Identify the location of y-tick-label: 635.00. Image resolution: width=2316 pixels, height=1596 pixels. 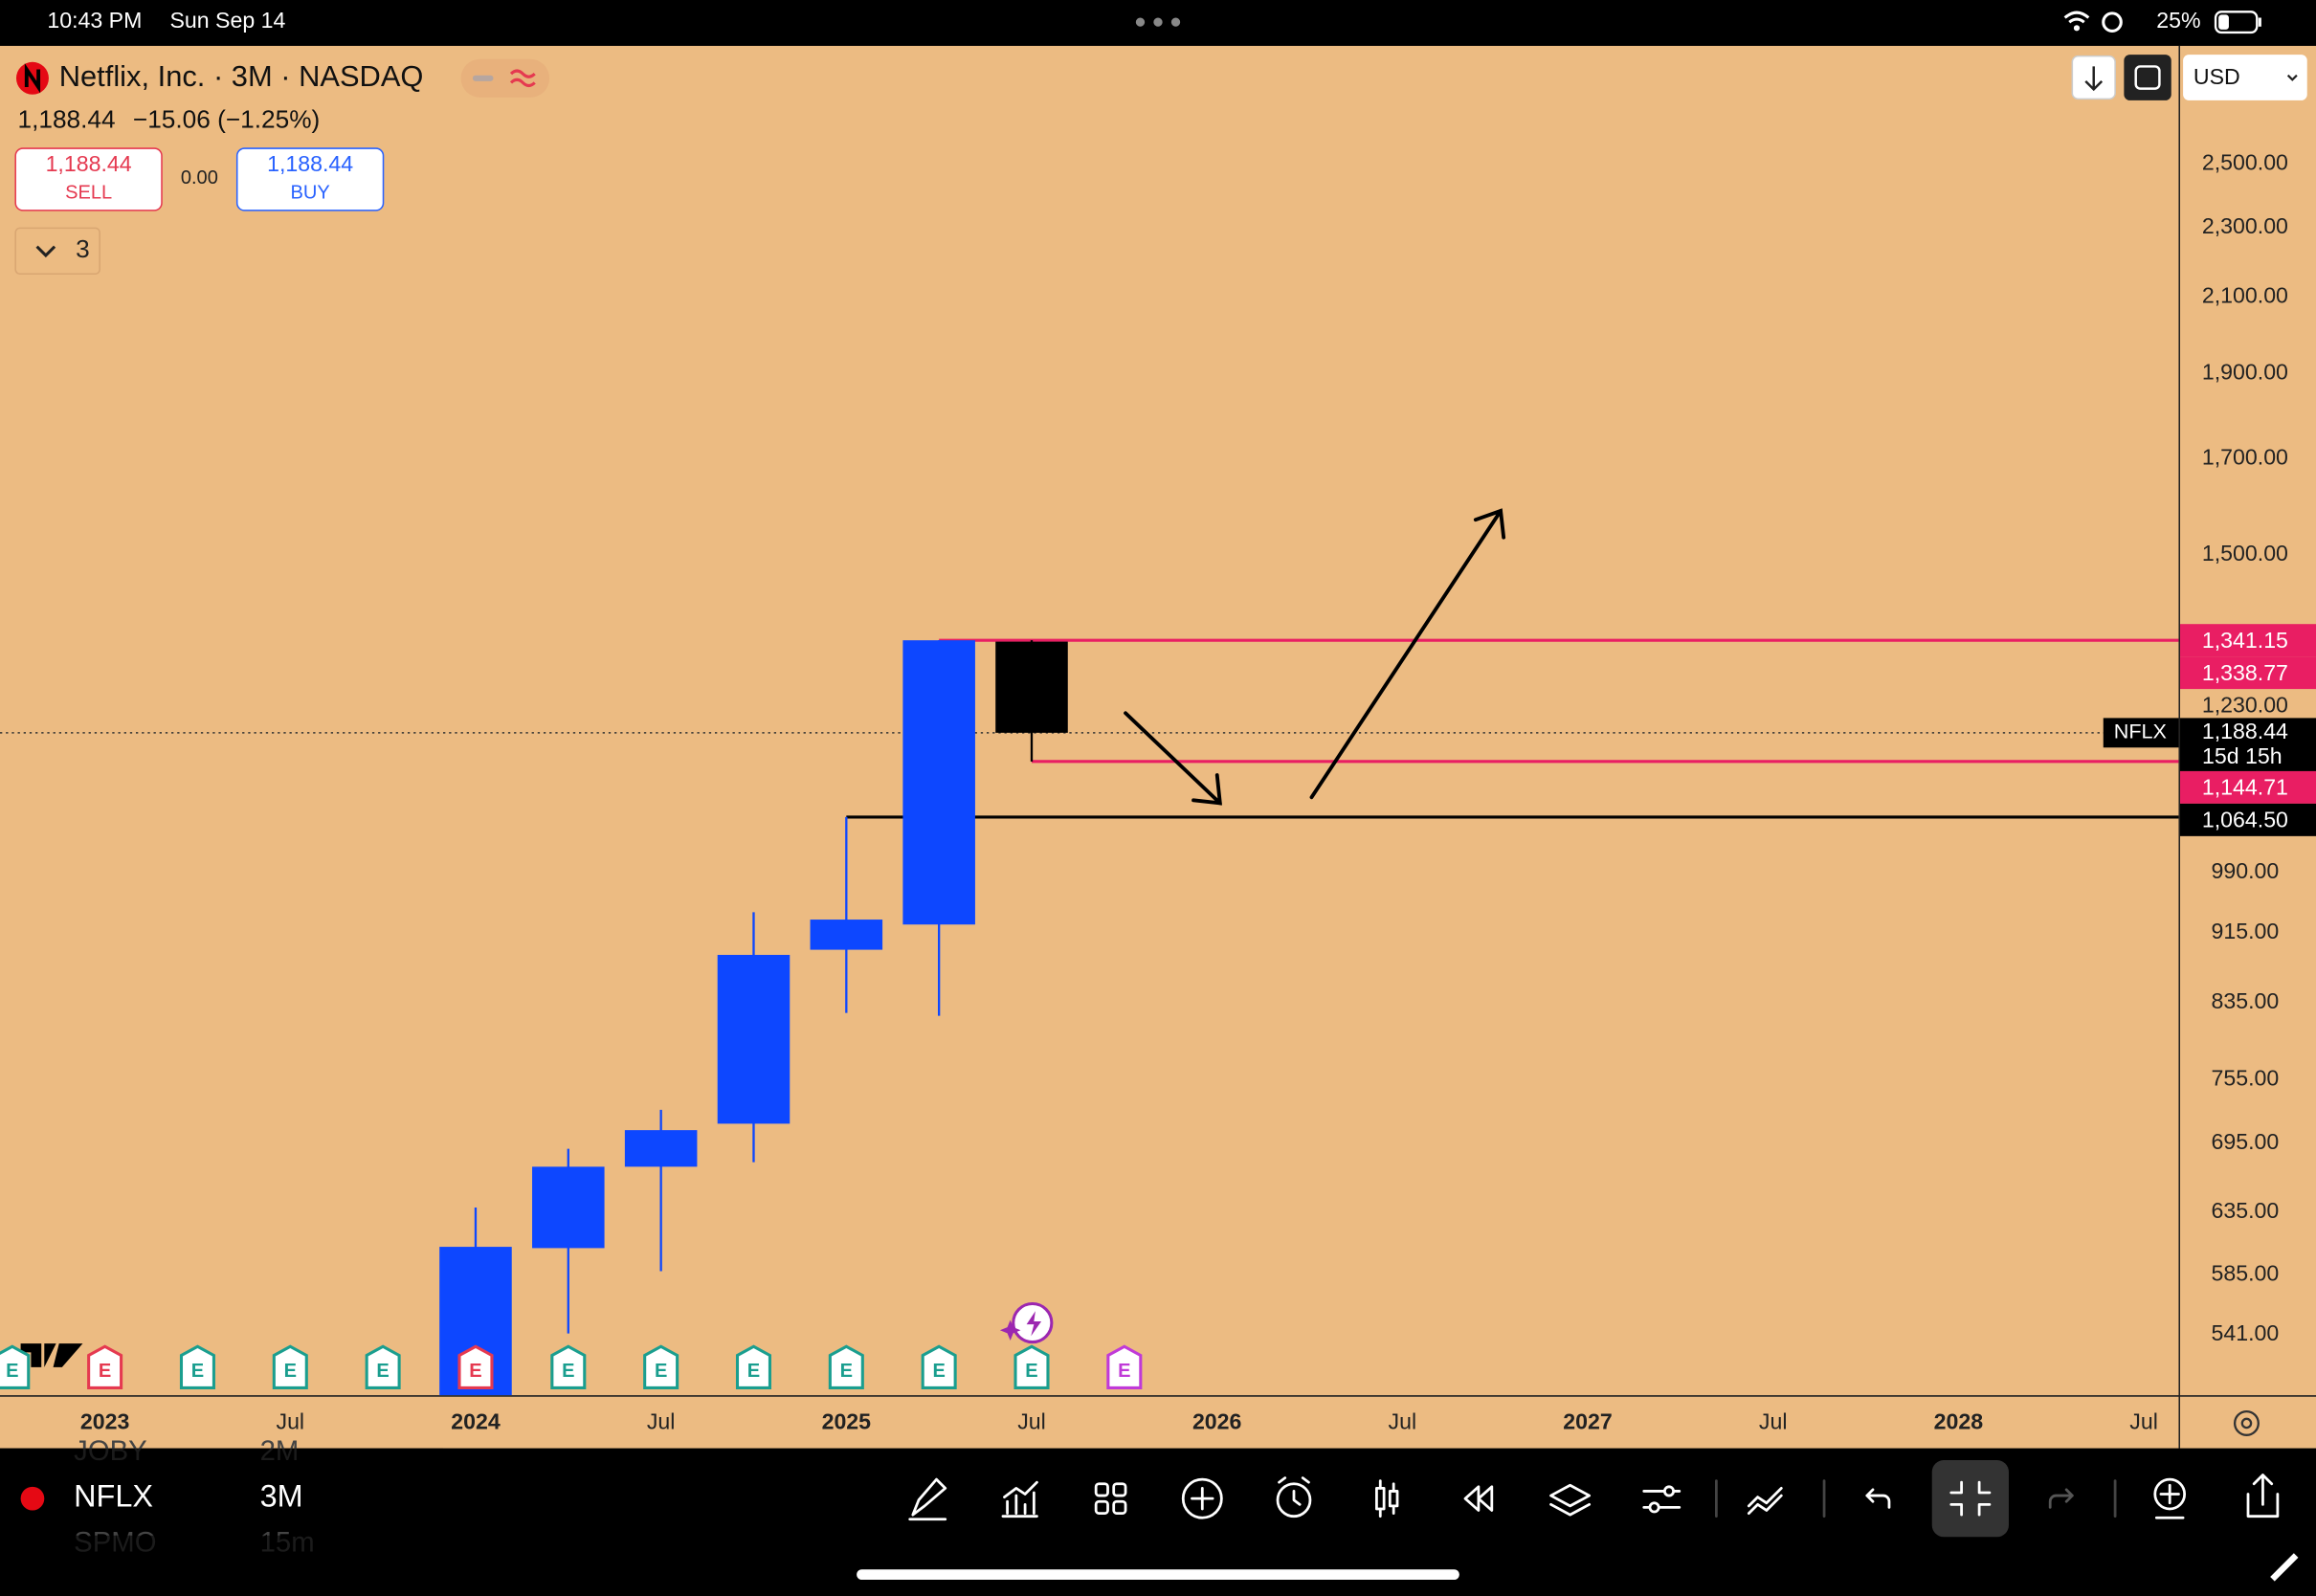
(2246, 1211).